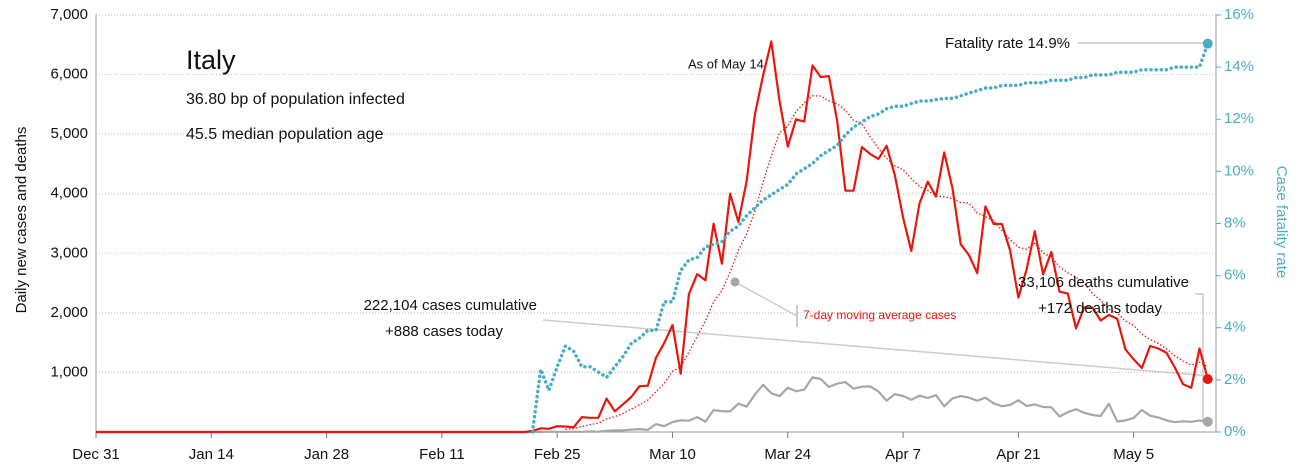 This screenshot has height=472, width=1301. Describe the element at coordinates (1133, 454) in the screenshot. I see `x-tick-label: May 5` at that location.